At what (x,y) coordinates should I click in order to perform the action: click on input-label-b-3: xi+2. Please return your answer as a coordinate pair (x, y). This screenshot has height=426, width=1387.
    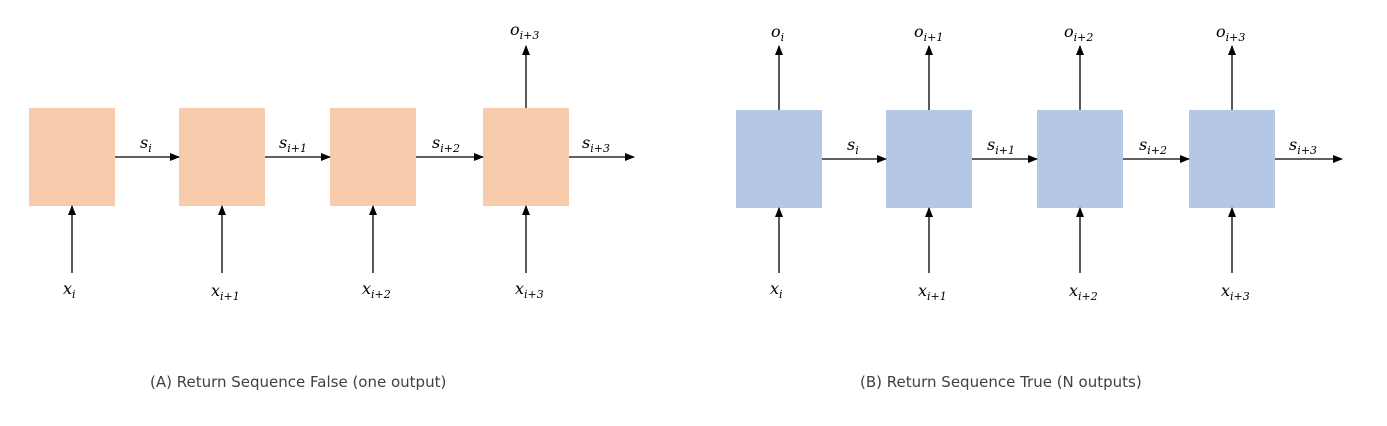
    Looking at the image, I should click on (1083, 292).